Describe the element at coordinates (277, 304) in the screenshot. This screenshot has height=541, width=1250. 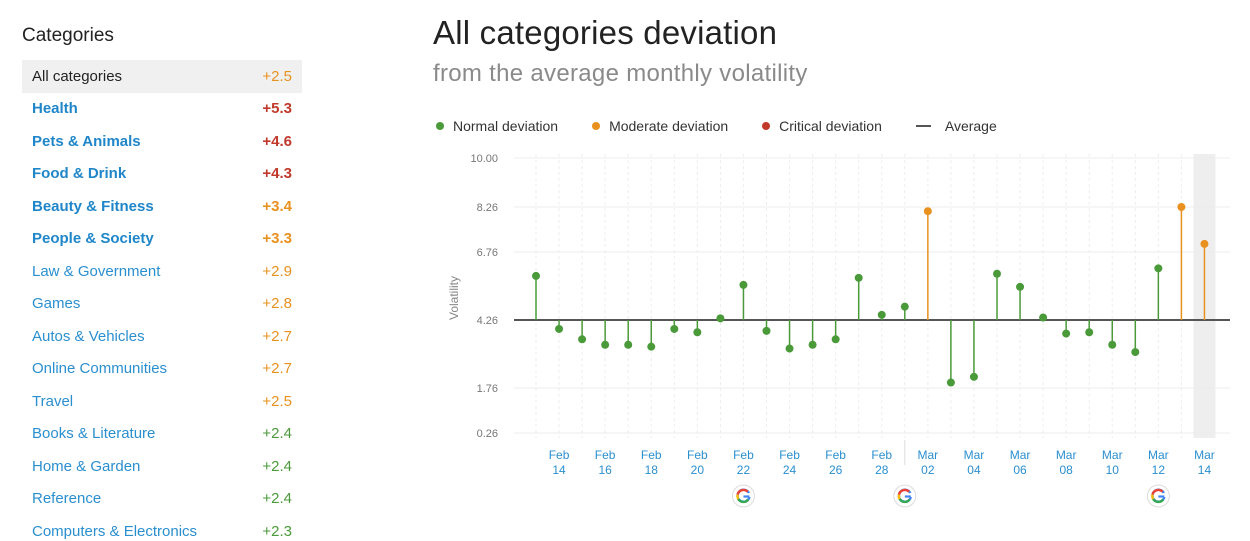
I see `category-value: +2.8` at that location.